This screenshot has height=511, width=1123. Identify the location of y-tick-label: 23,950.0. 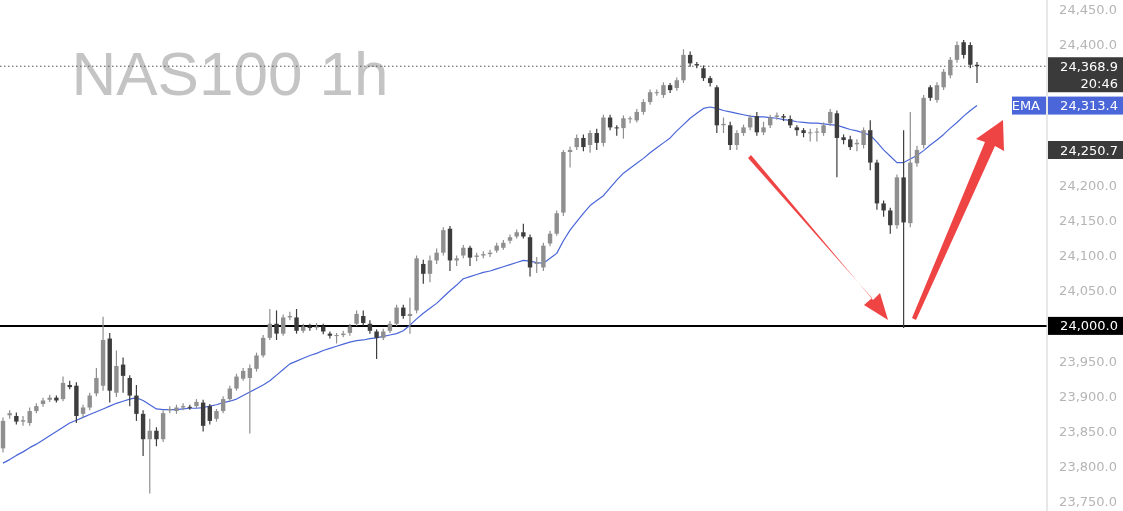
(1088, 361).